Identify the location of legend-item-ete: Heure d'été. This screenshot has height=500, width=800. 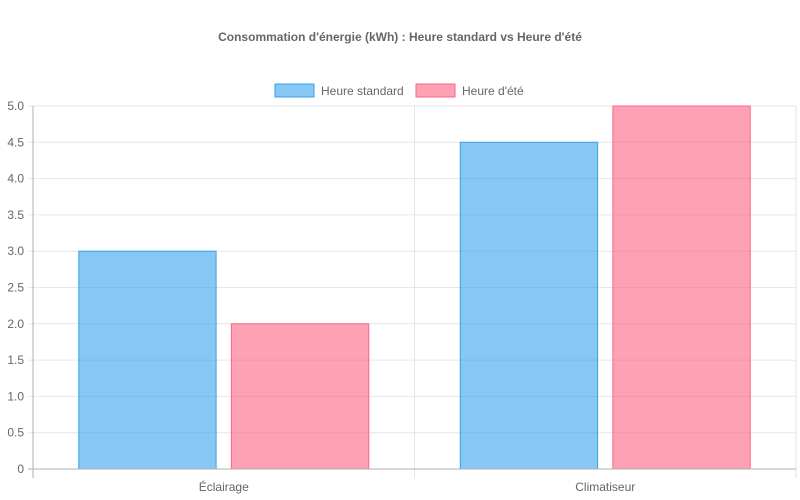
(469, 90).